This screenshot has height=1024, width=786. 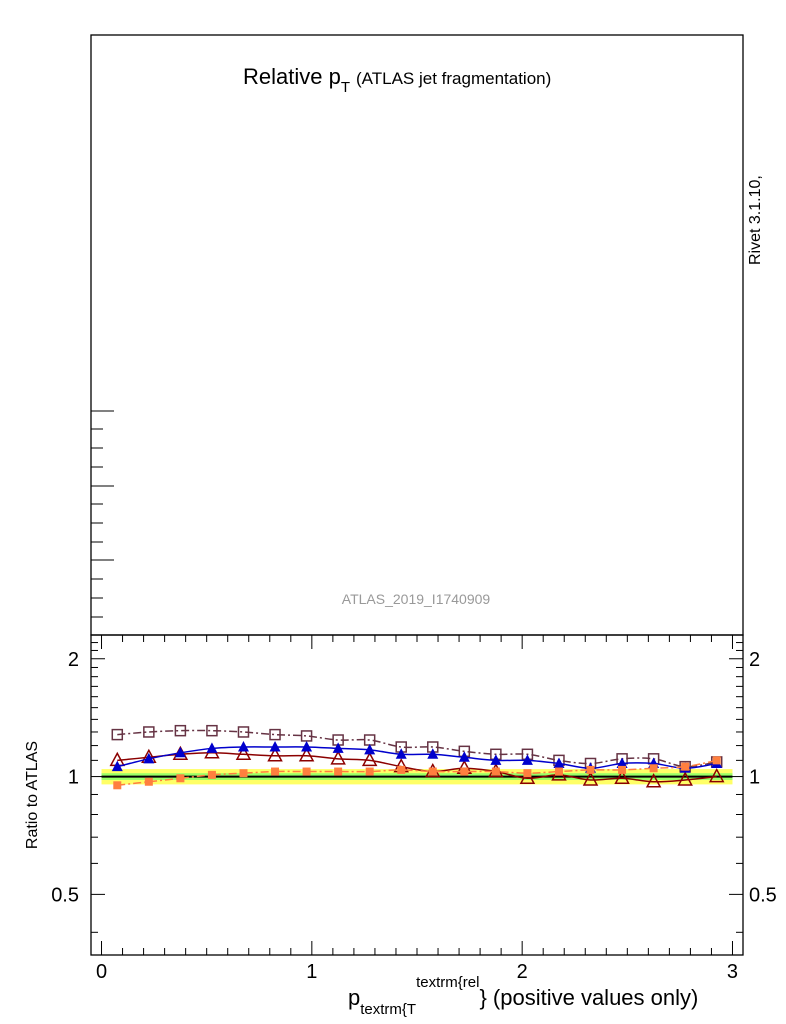 What do you see at coordinates (345, 87) in the screenshot?
I see `title-subscript: T` at bounding box center [345, 87].